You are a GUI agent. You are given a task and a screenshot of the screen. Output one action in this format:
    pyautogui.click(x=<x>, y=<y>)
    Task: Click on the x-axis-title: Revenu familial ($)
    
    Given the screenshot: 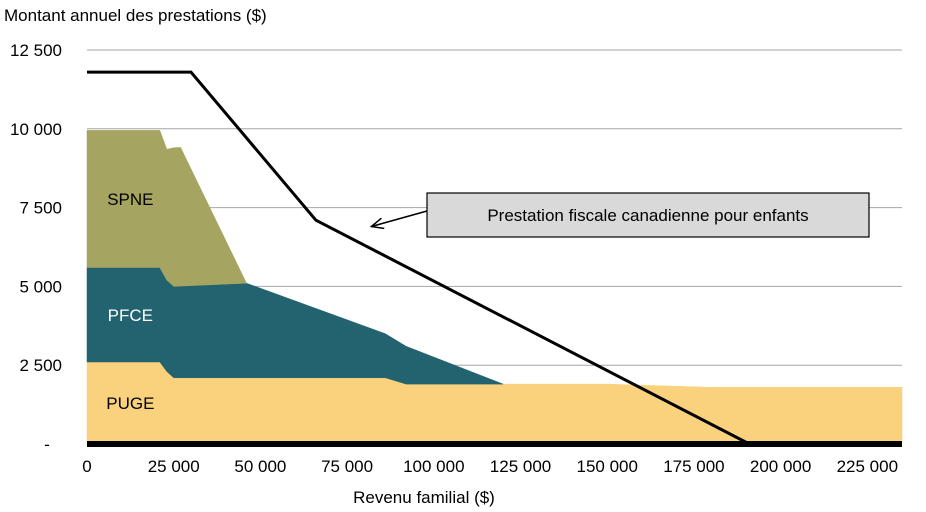 What is the action you would take?
    pyautogui.click(x=424, y=497)
    